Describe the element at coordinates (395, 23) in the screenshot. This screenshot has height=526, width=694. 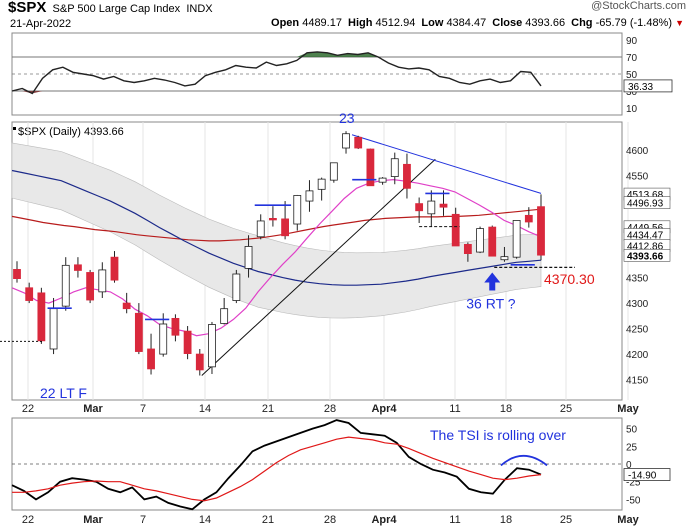
I see `high-value: 4512.94` at that location.